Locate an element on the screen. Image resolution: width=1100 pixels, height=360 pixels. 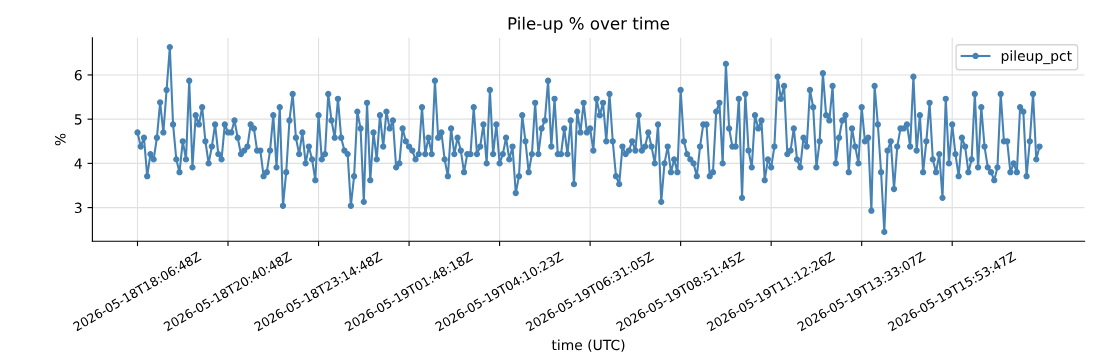
y-tick-label: 6 is located at coordinates (78, 75).